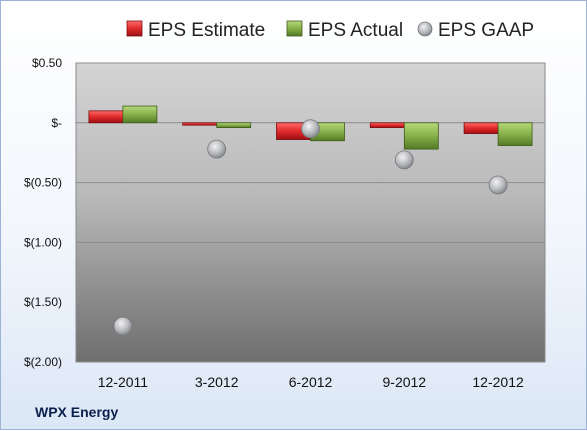 This screenshot has height=431, width=587. I want to click on x-category-label: 6-2012, so click(311, 382).